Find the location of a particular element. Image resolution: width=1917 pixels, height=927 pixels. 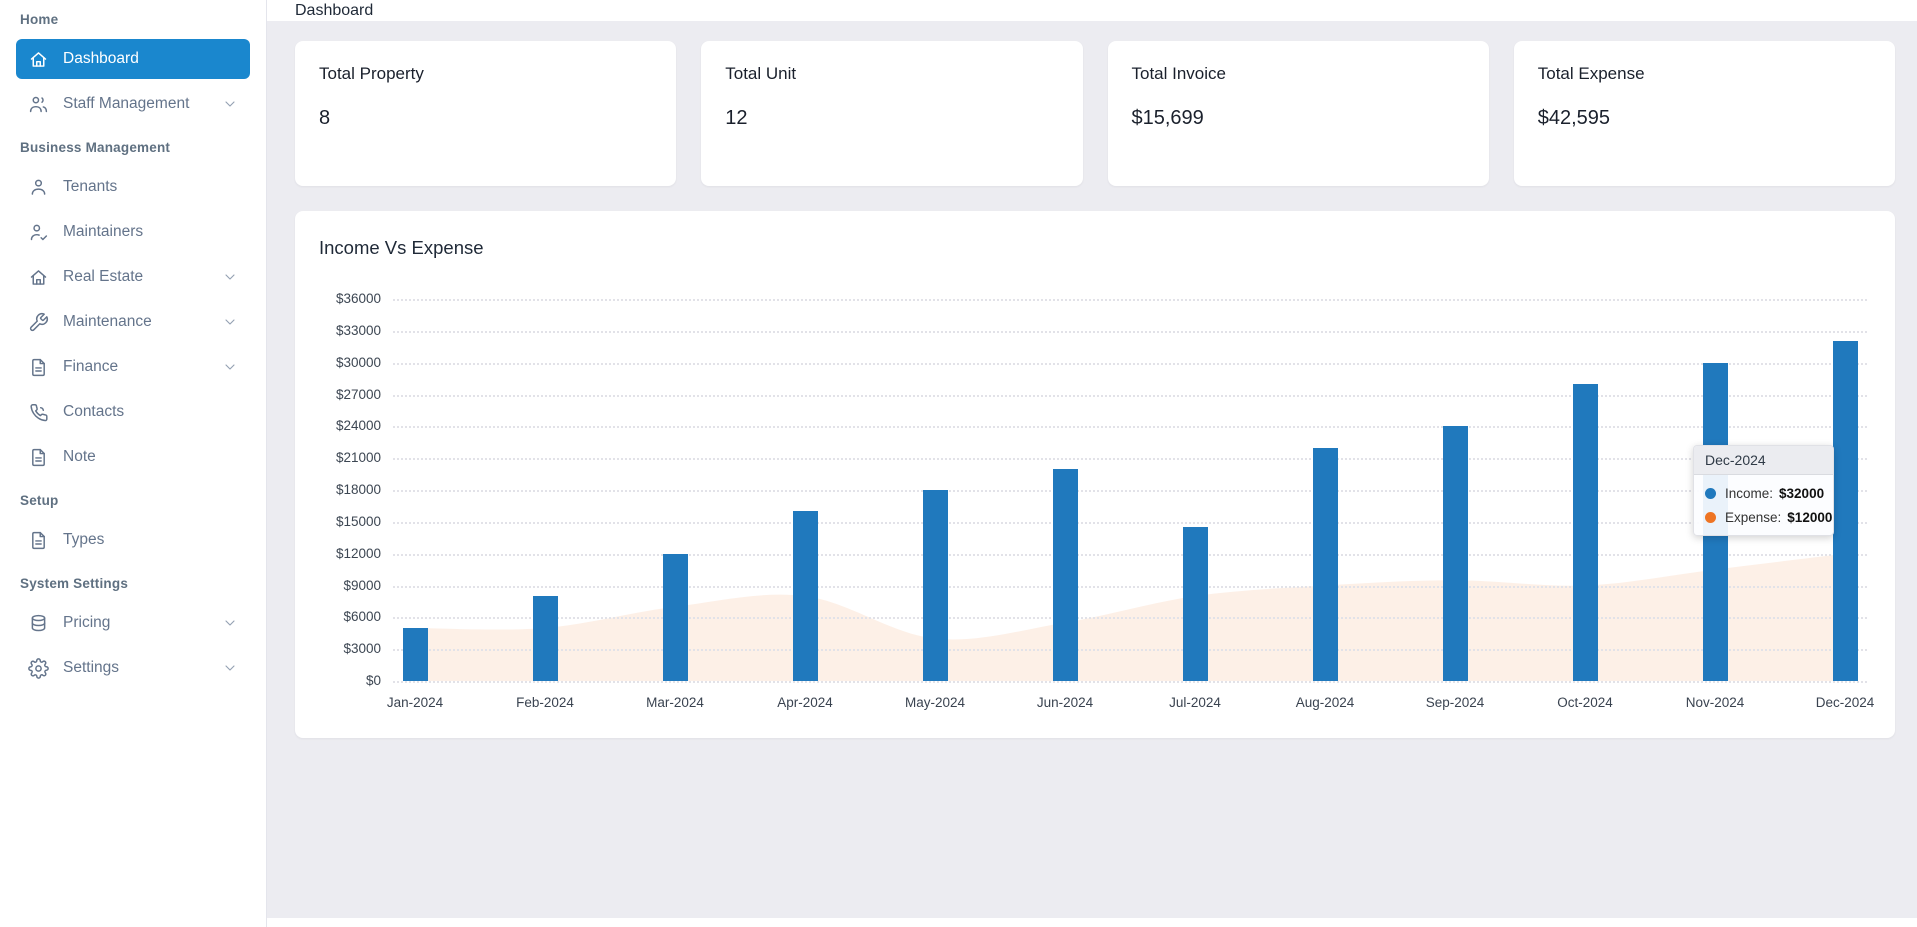

stat-card-value: $42,595 is located at coordinates (1574, 118).